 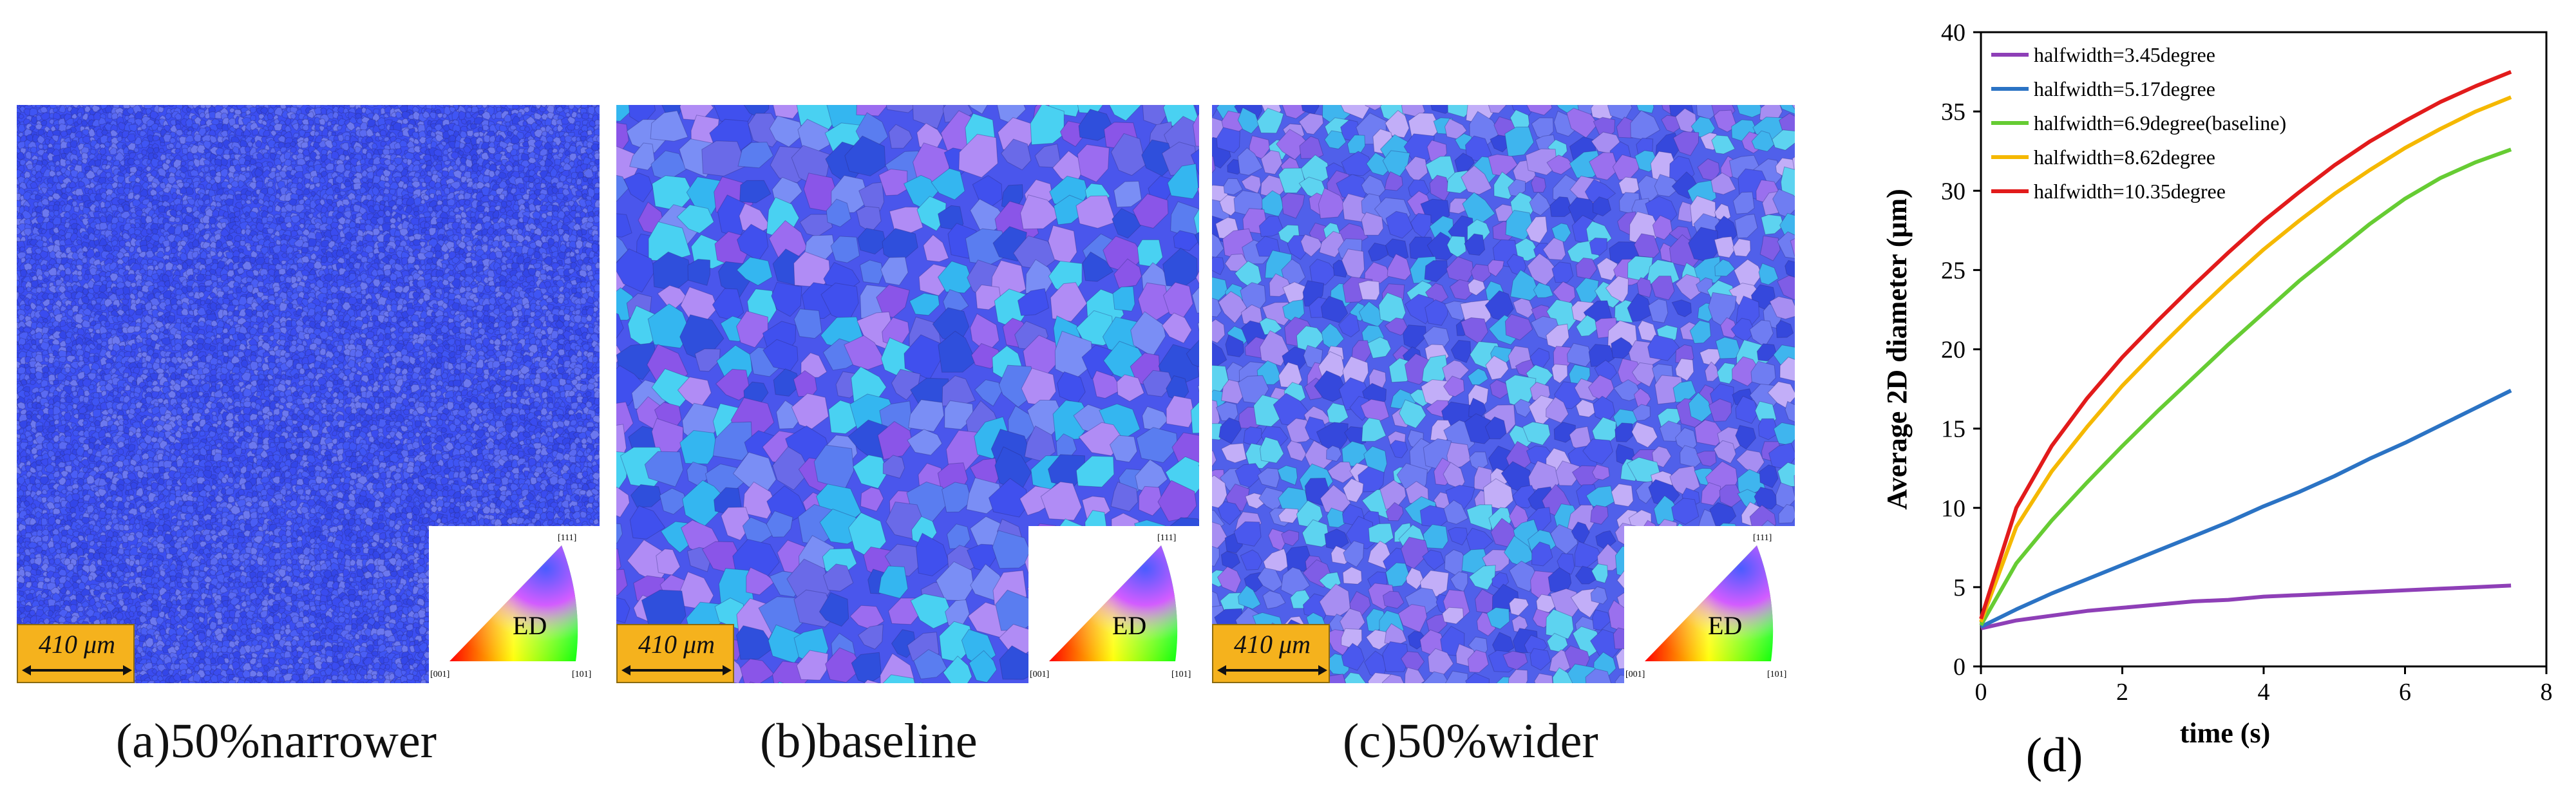 What do you see at coordinates (2124, 88) in the screenshot?
I see `legend-label-2: halfwidth=5.17degree` at bounding box center [2124, 88].